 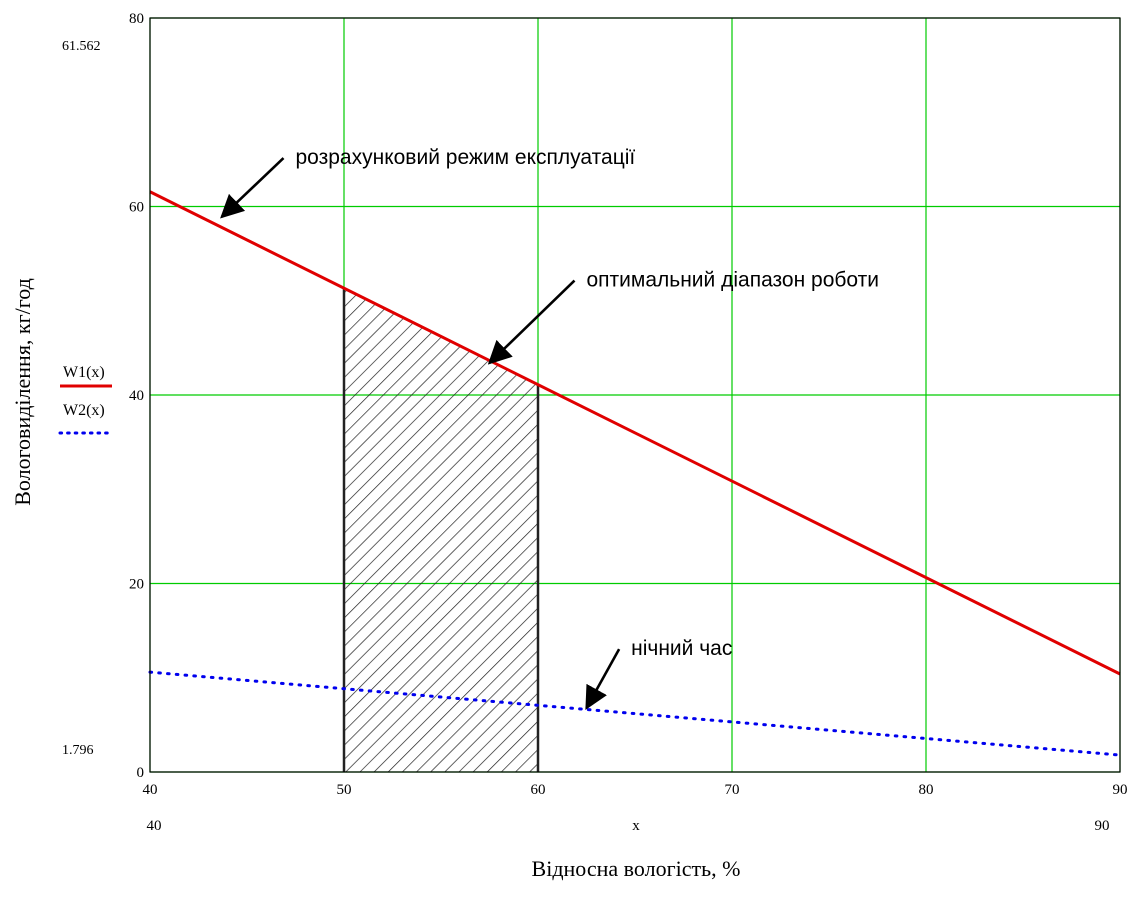 I want to click on x-tick-label: 50, so click(x=344, y=790).